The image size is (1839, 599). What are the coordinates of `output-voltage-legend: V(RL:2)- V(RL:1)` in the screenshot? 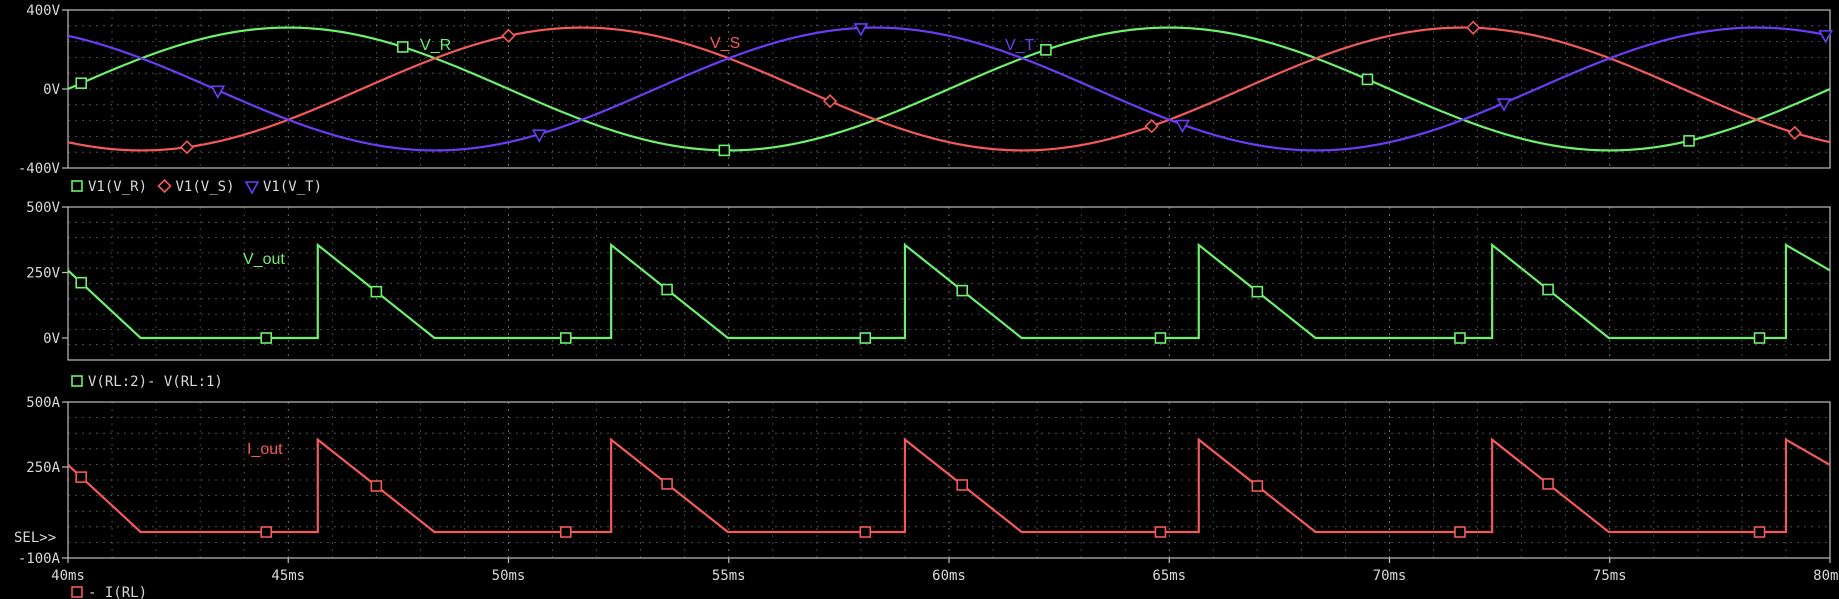 It's located at (147, 382).